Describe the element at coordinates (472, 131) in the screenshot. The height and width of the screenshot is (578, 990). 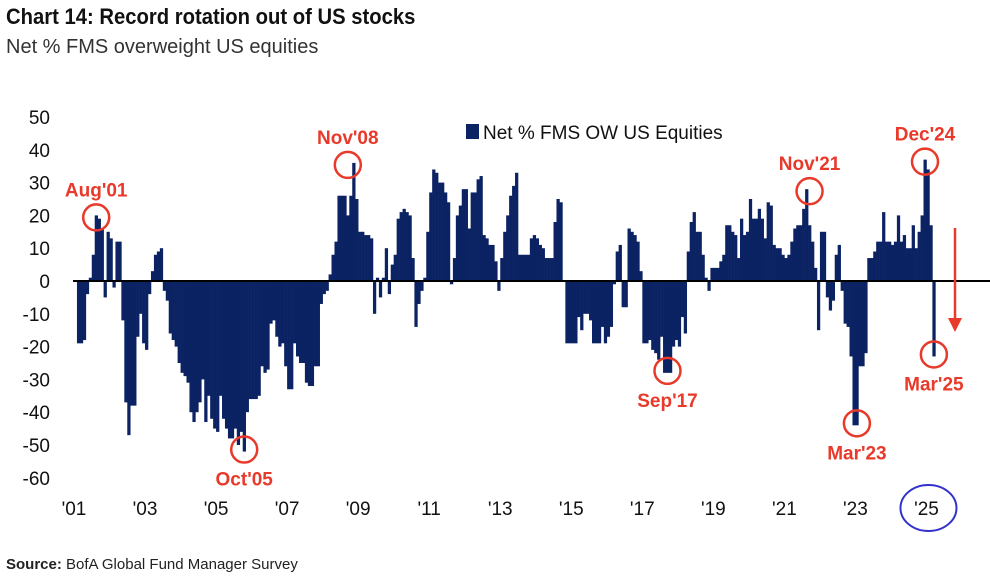
I see `legend-swatch` at that location.